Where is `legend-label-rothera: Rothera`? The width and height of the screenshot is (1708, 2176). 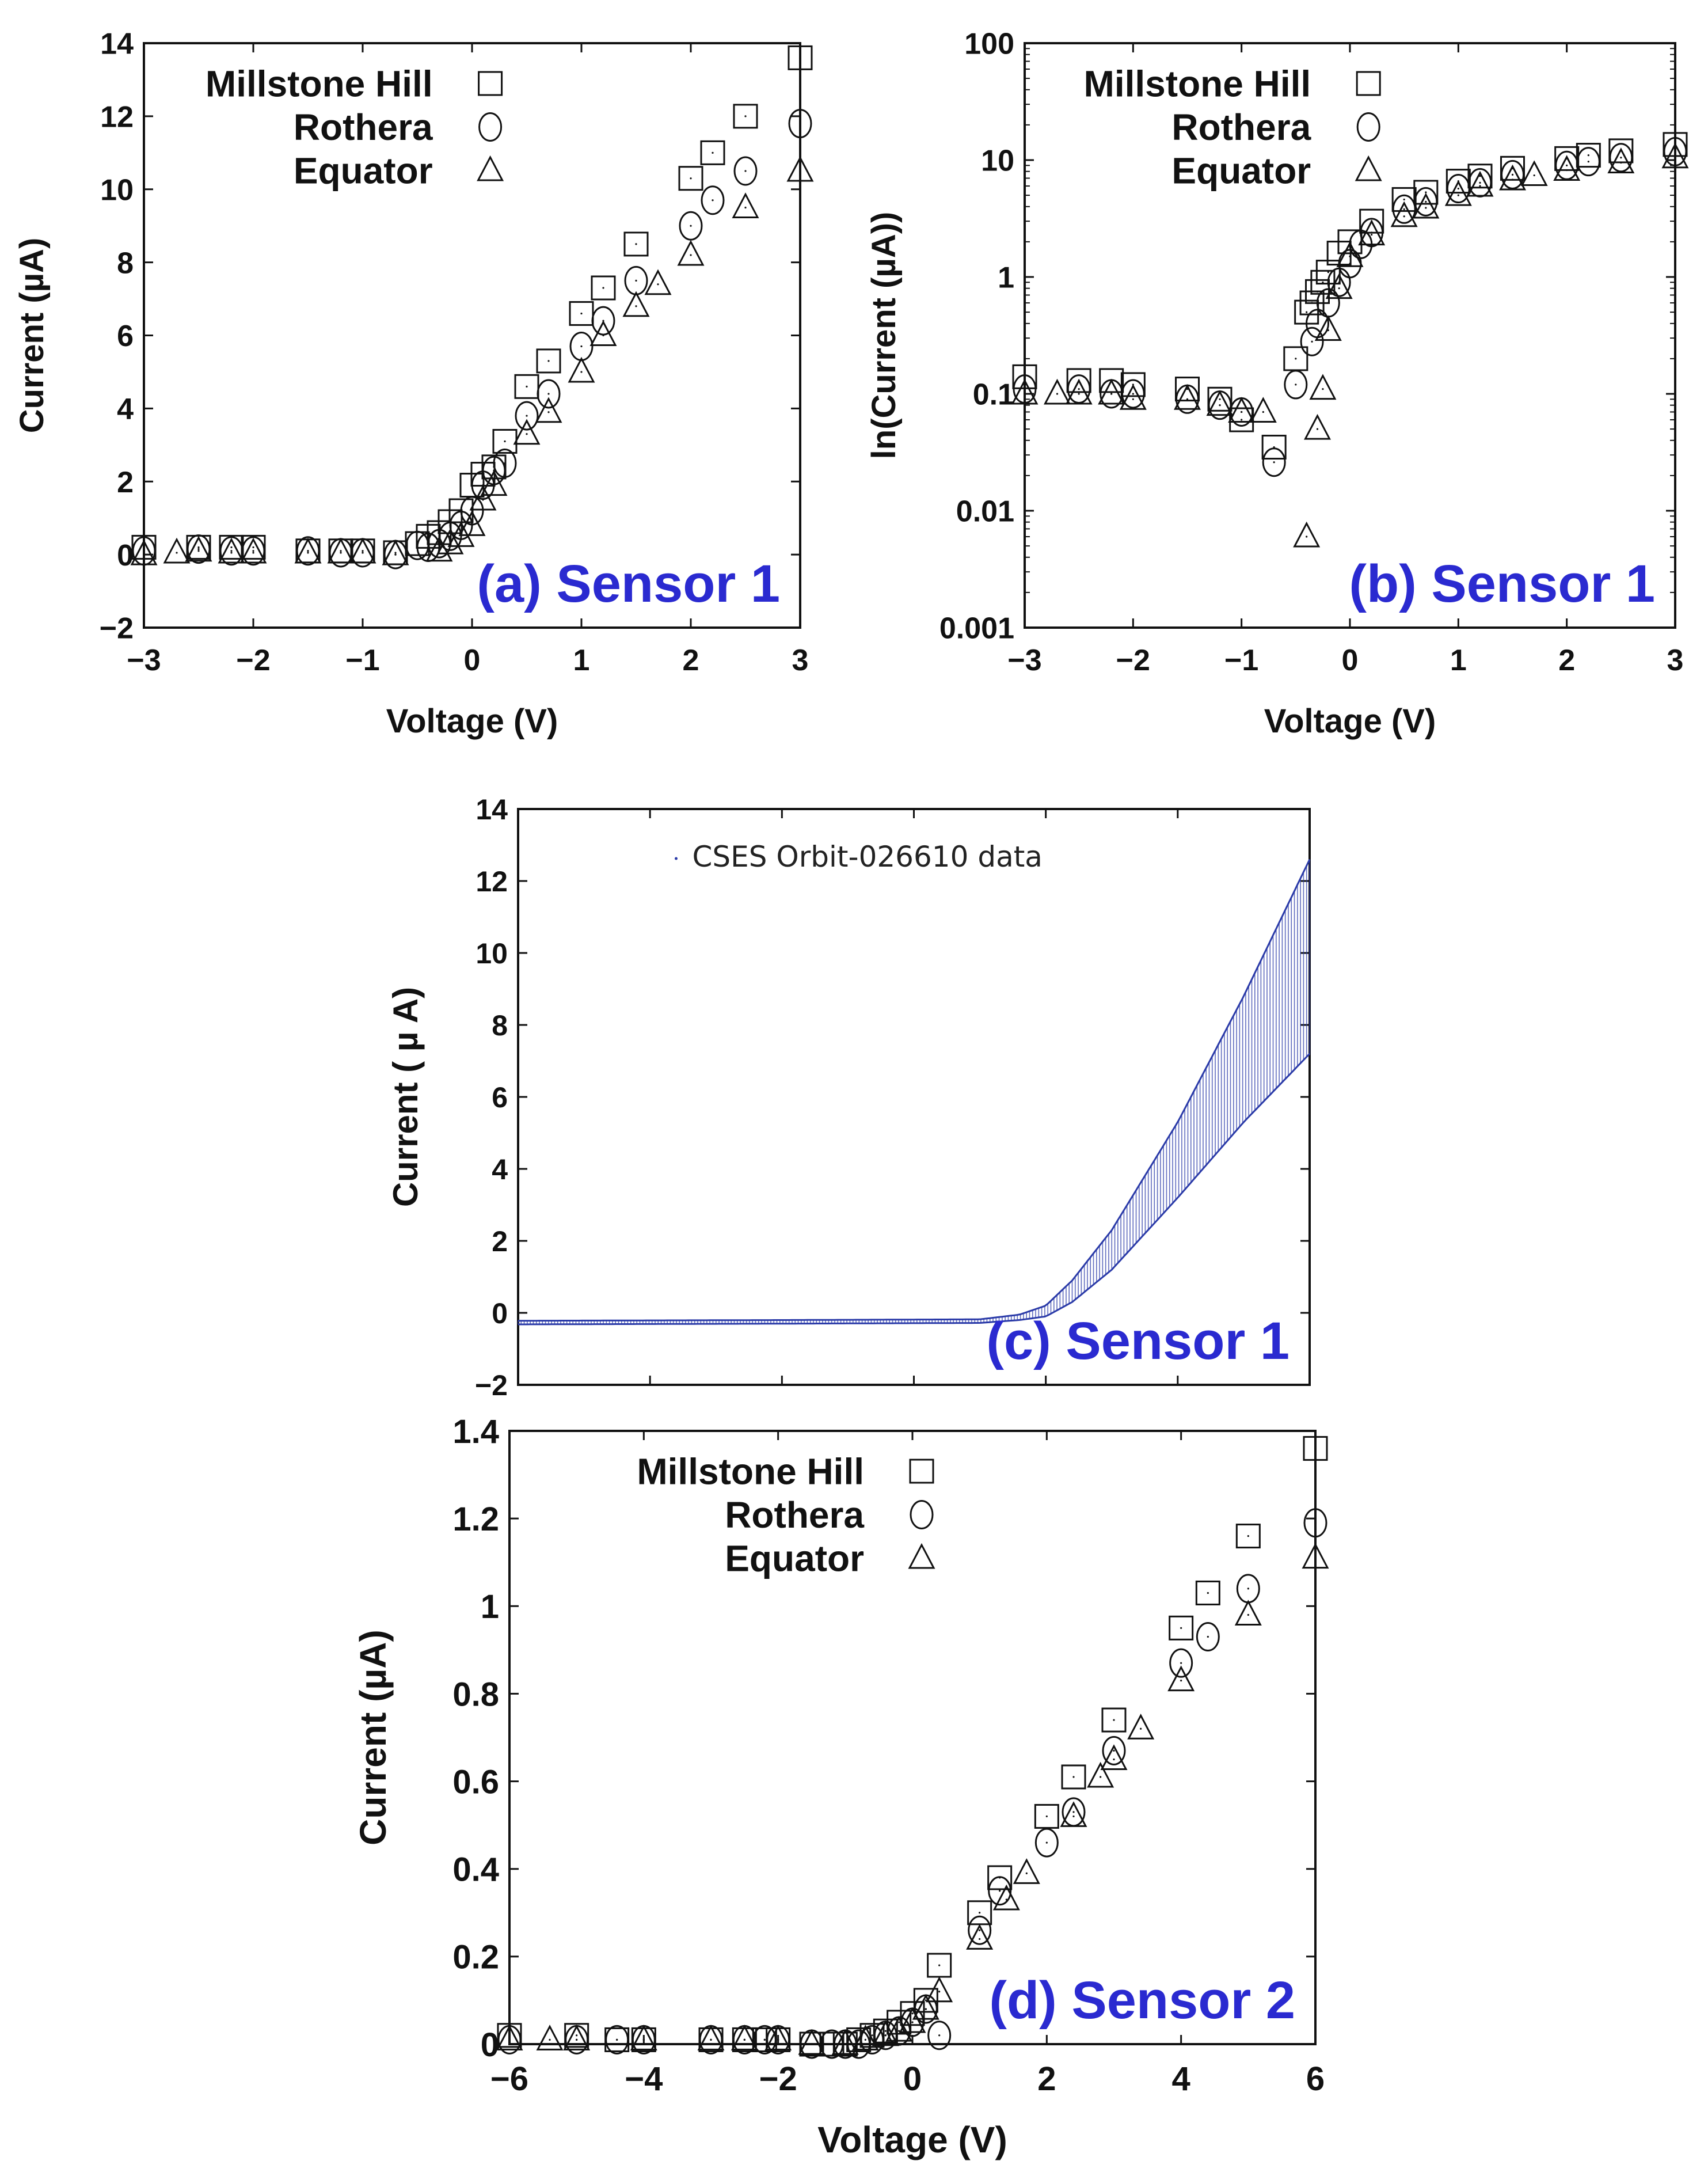 legend-label-rothera: Rothera is located at coordinates (794, 1515).